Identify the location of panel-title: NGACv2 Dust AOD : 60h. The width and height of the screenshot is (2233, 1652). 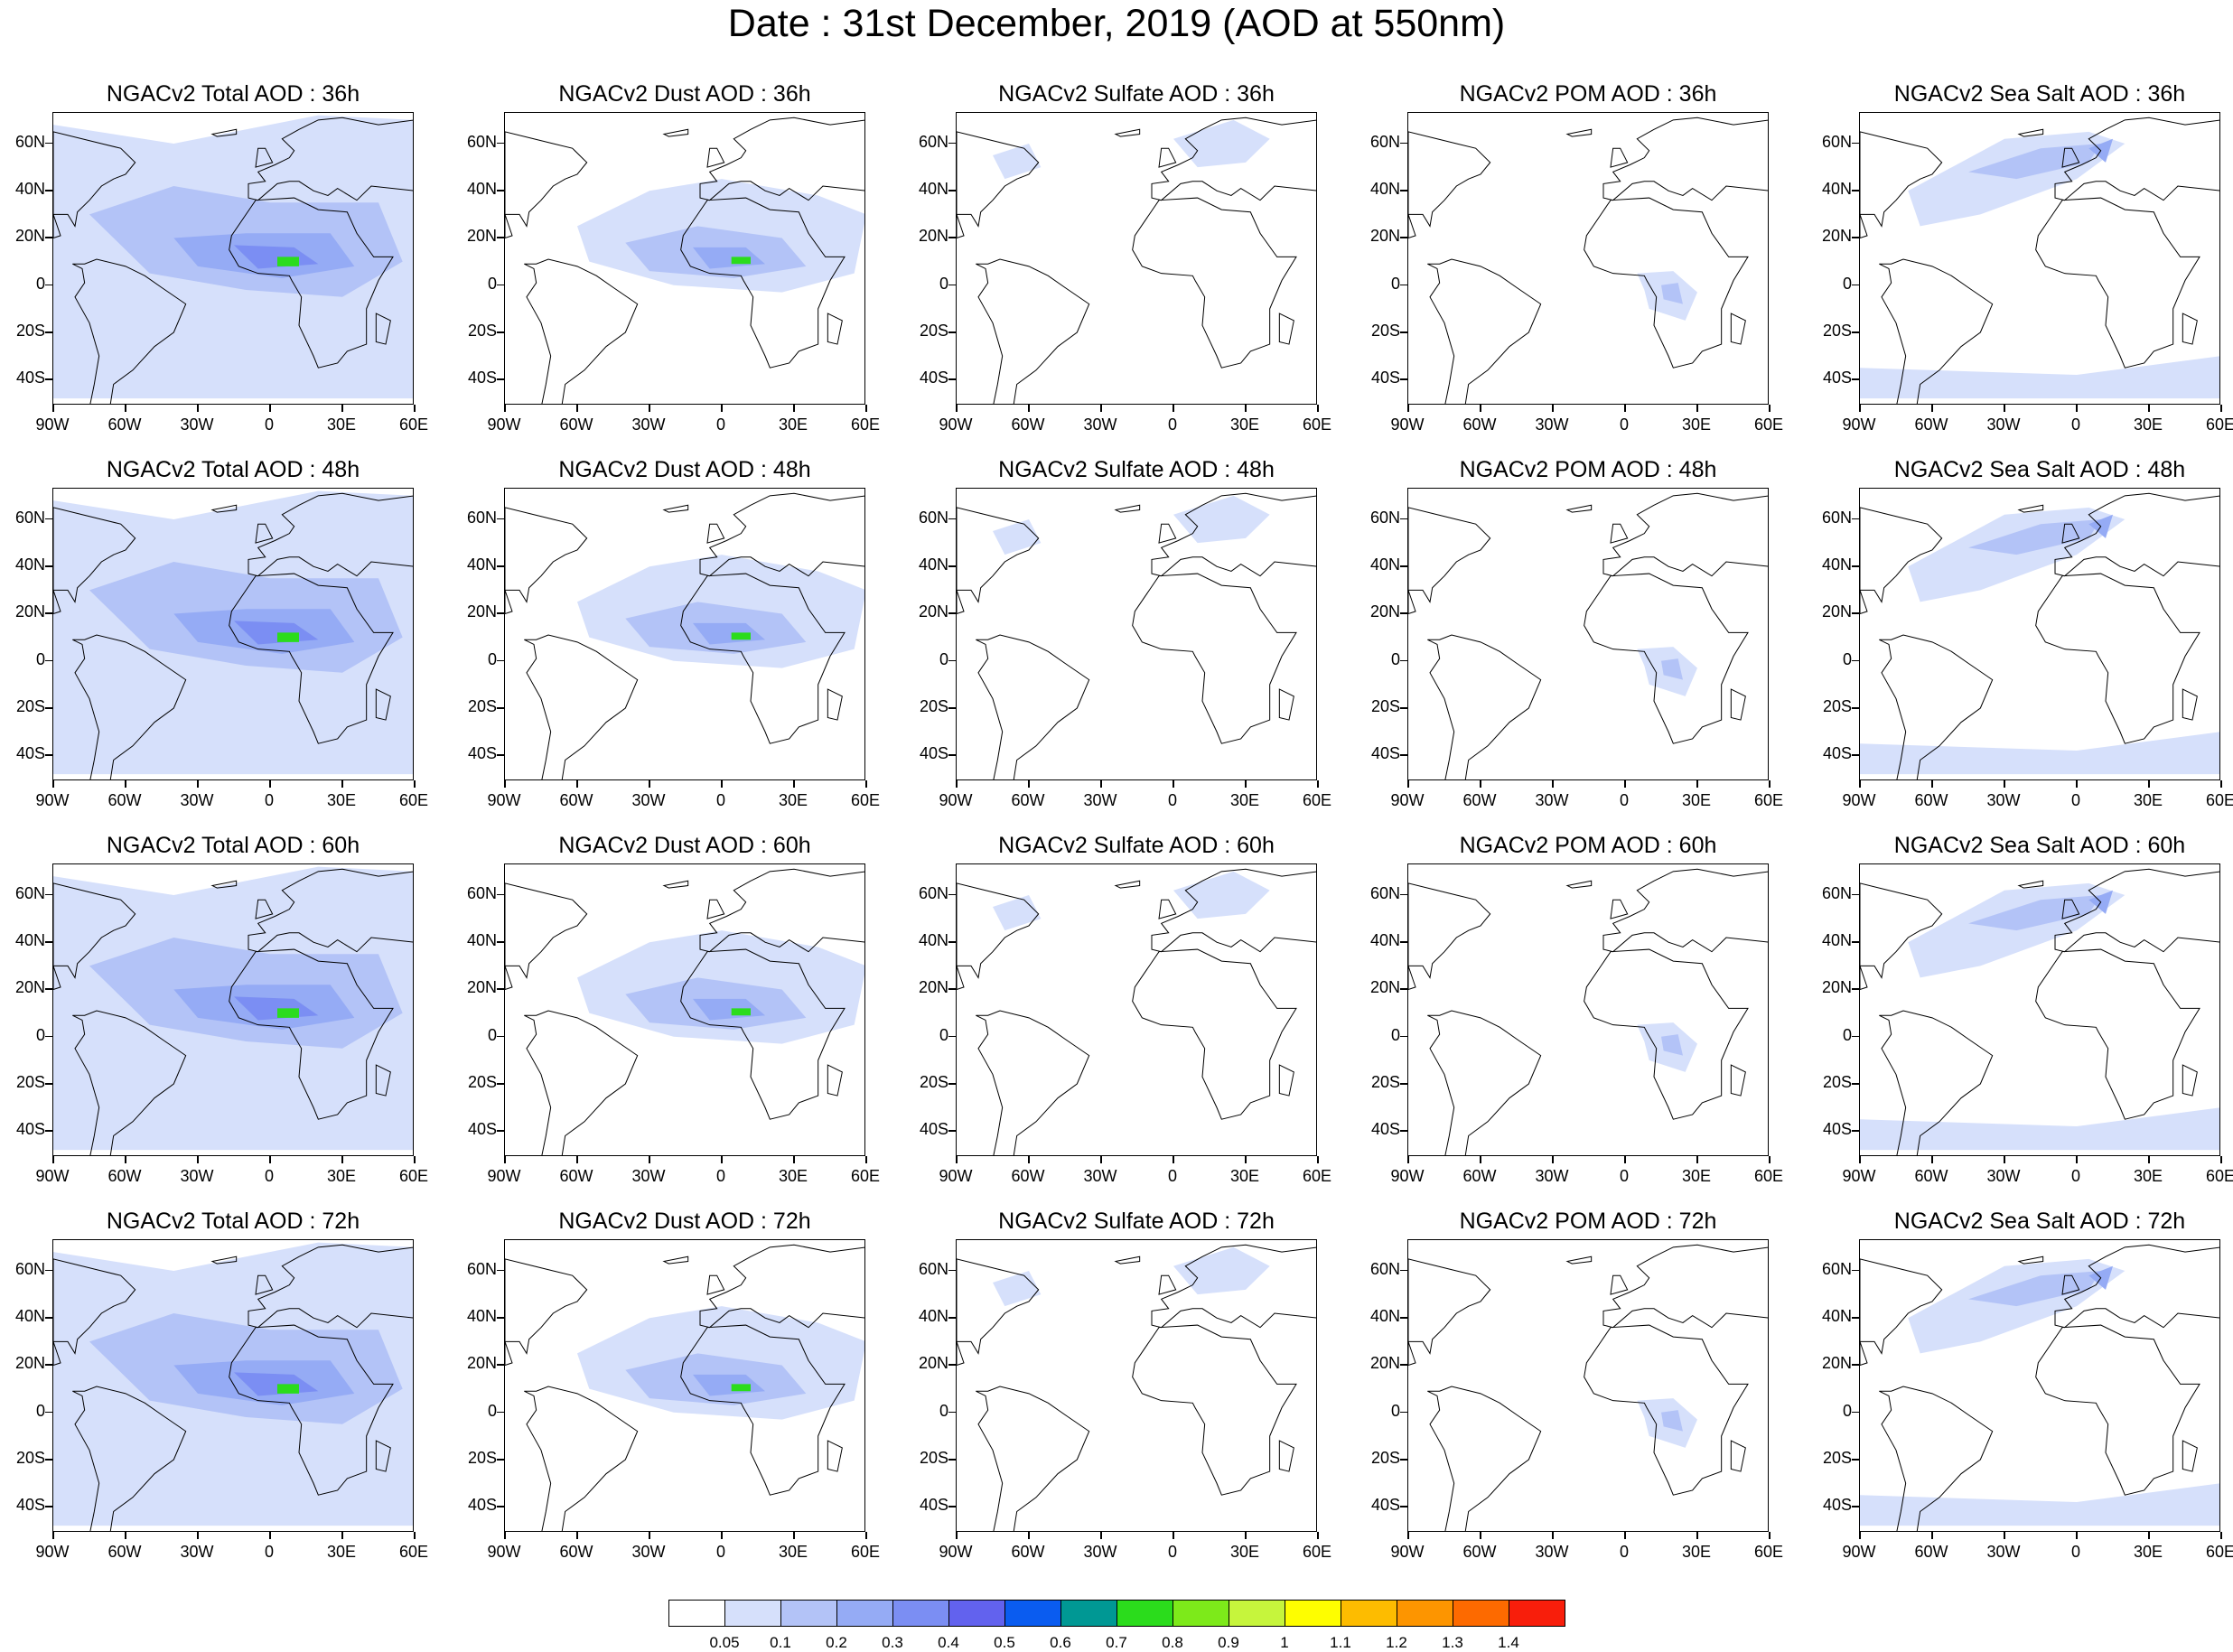
(684, 845).